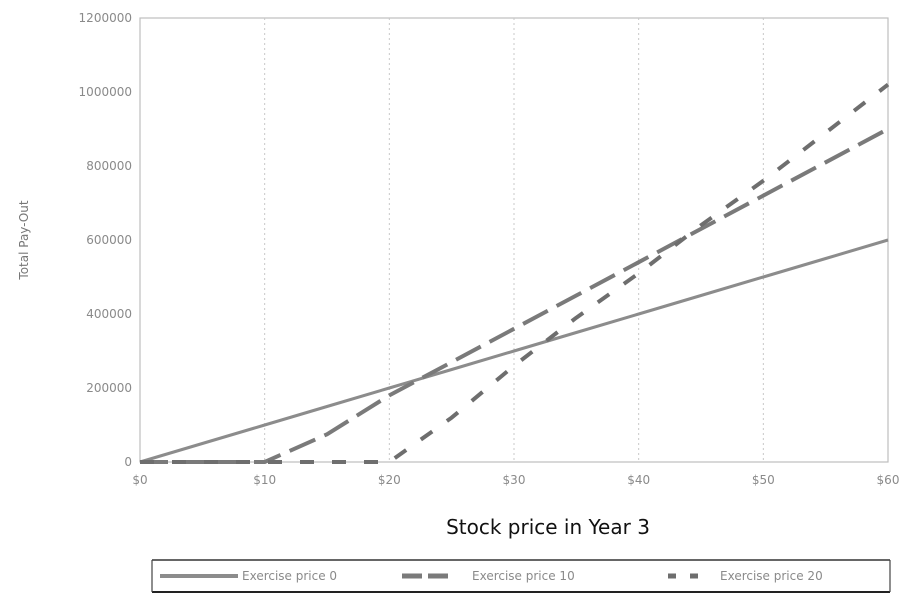 Image resolution: width=916 pixels, height=597 pixels. Describe the element at coordinates (109, 388) in the screenshot. I see `y-tick-label: 200000` at that location.